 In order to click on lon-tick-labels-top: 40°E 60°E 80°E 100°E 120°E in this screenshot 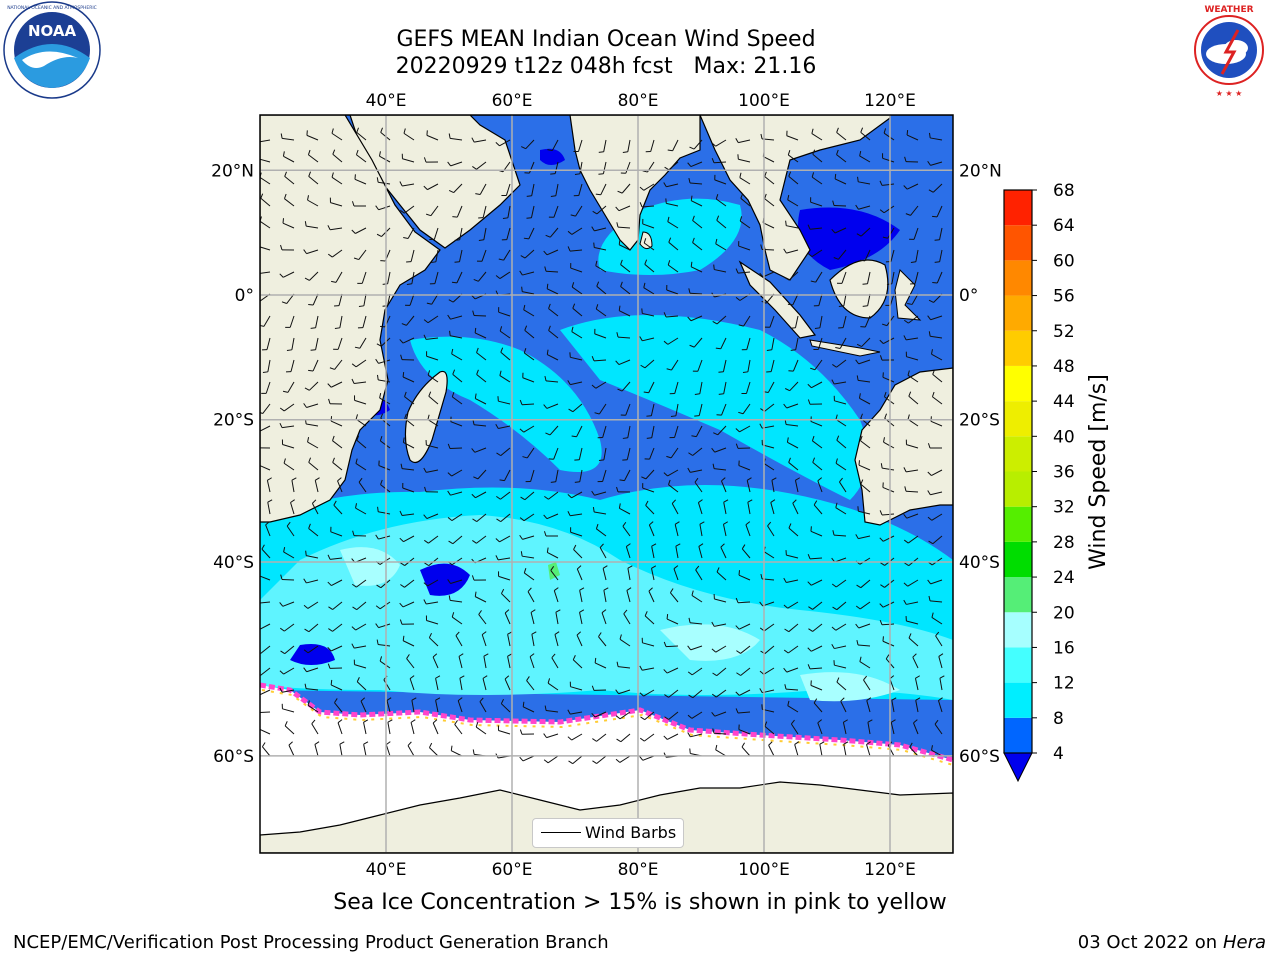, I will do `click(641, 101)`.